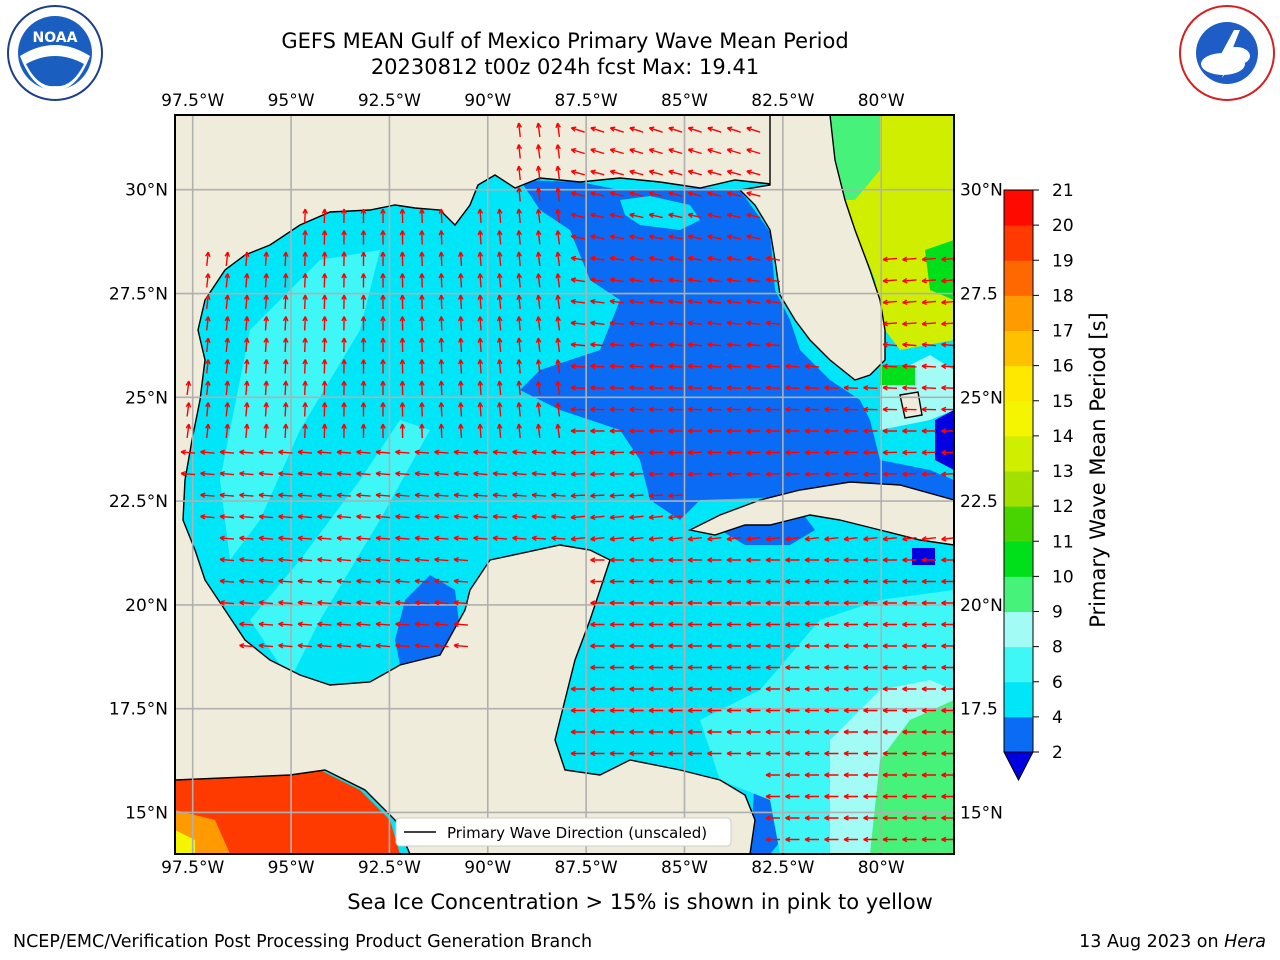  What do you see at coordinates (1063, 437) in the screenshot?
I see `colorbar-tick-label: 14` at bounding box center [1063, 437].